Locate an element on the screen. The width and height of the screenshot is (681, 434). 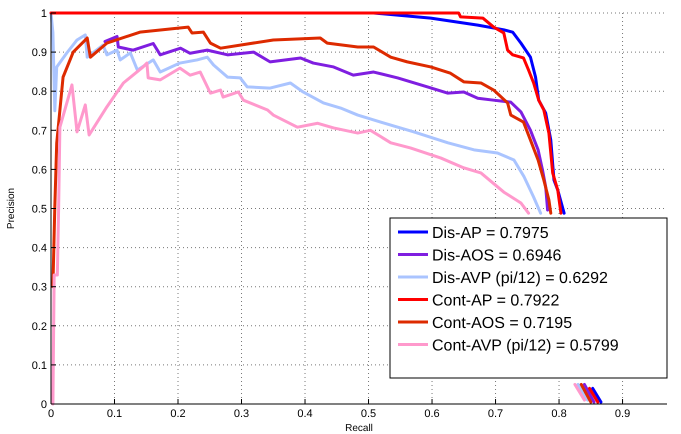
y-tick-label: 0.9 is located at coordinates (39, 53).